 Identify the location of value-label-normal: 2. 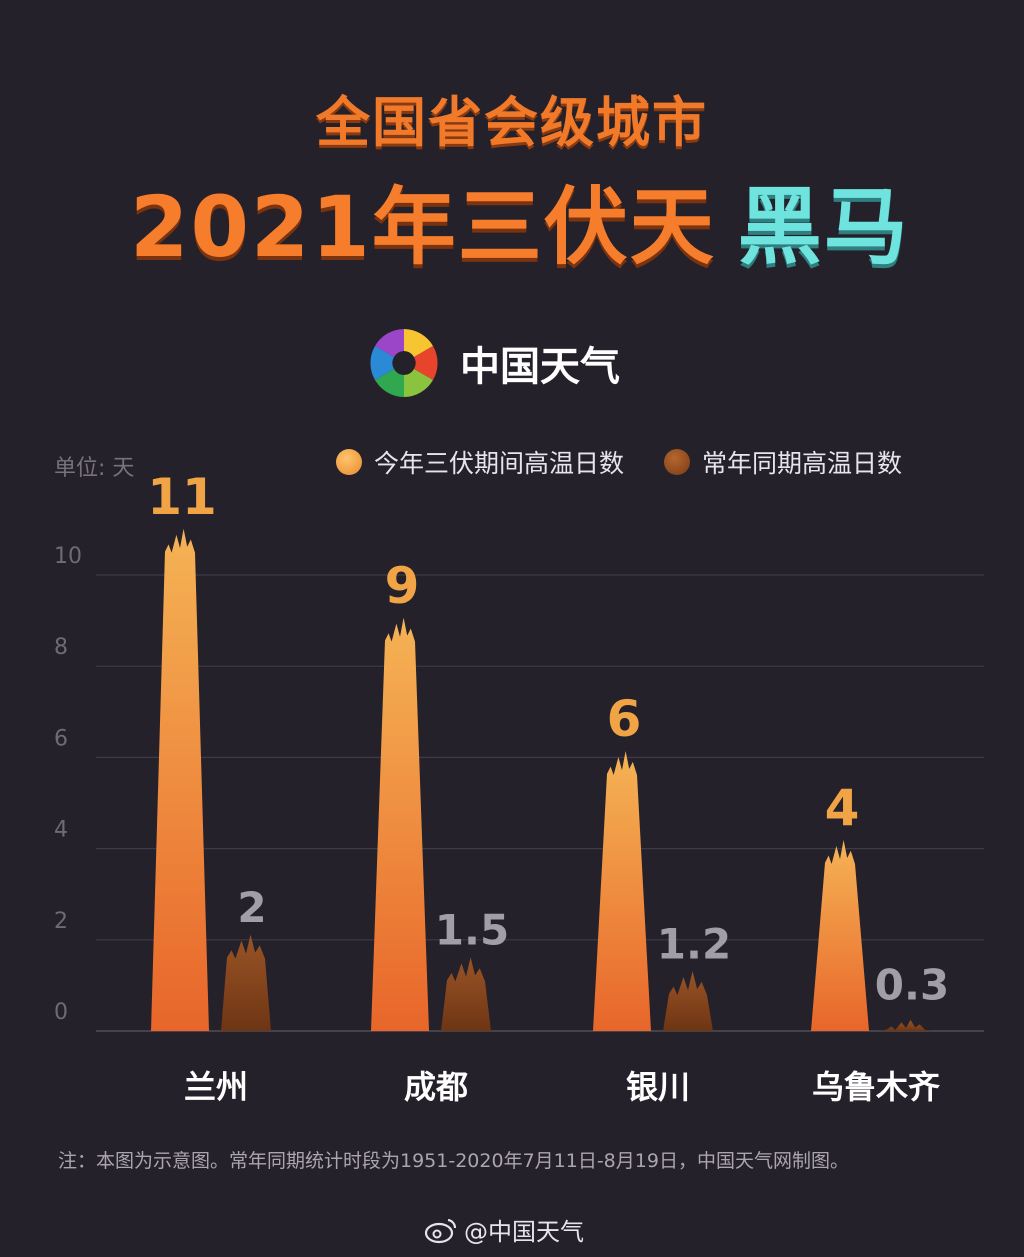
(251, 907).